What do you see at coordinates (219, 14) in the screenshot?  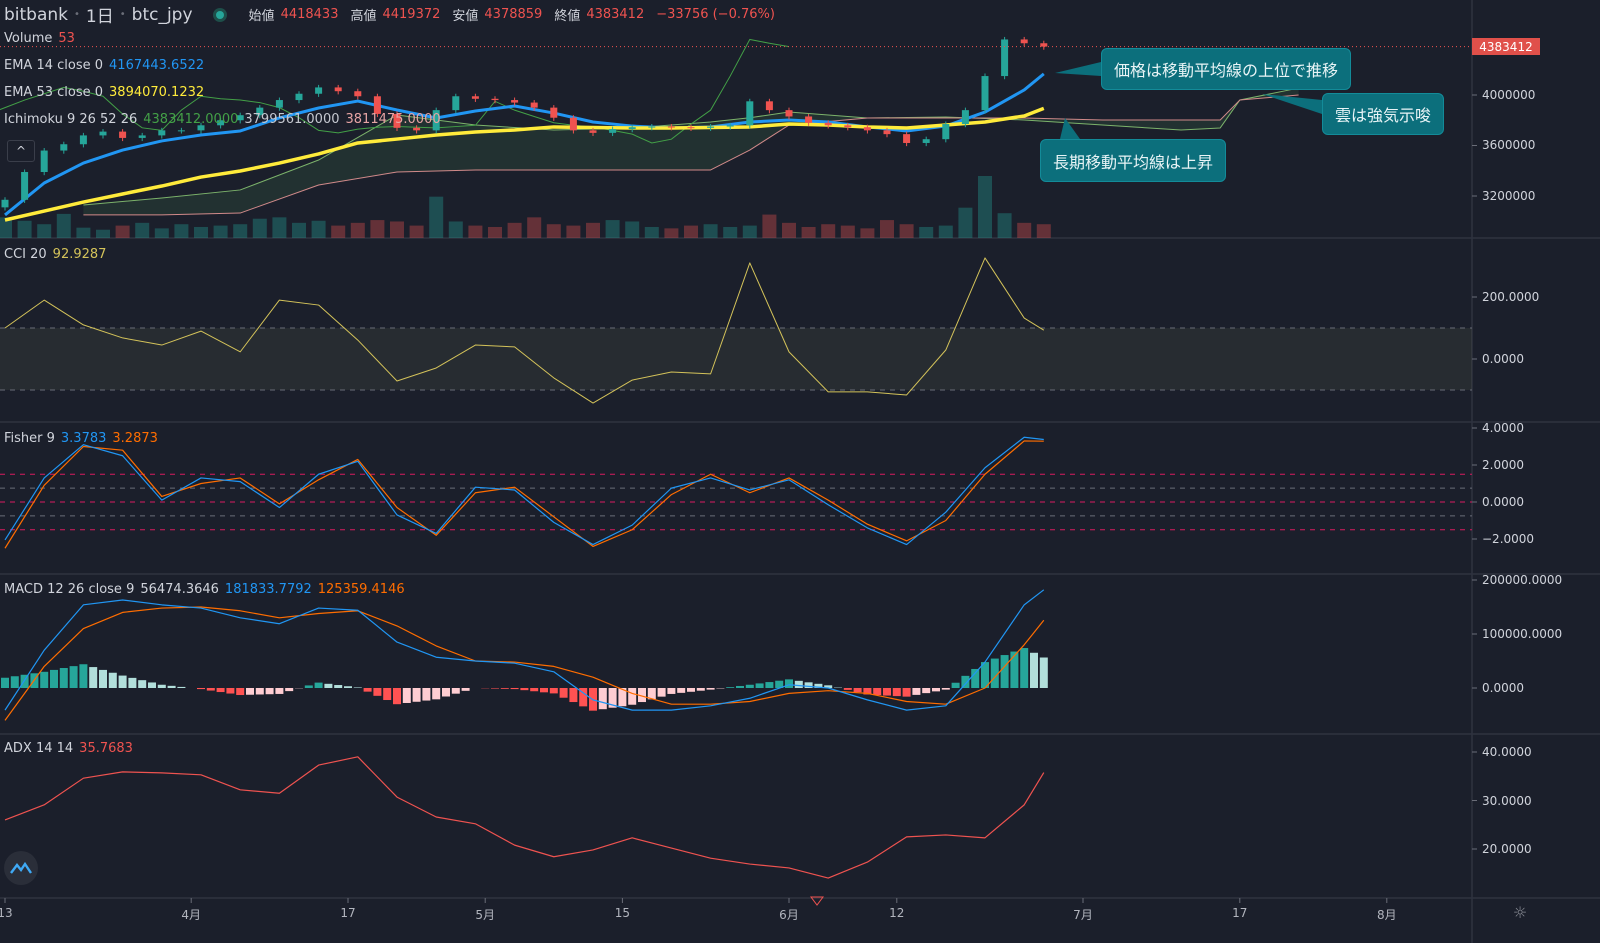 I see `market-status-icon` at bounding box center [219, 14].